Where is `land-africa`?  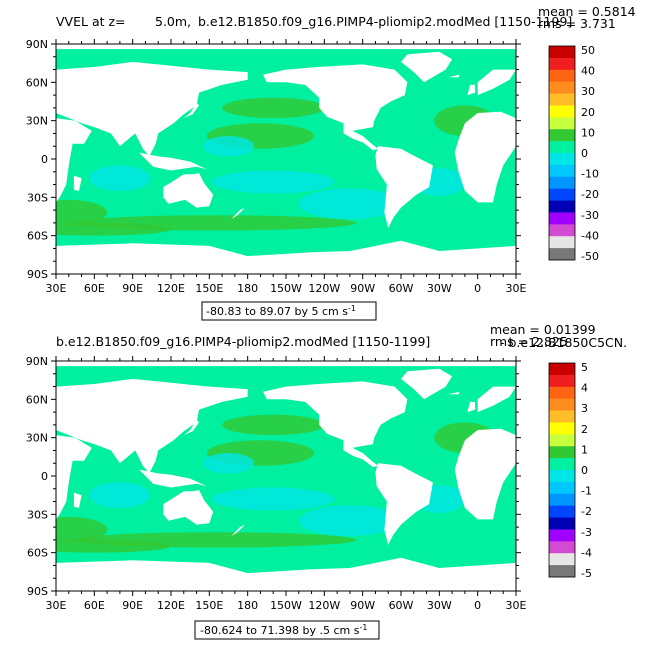 land-africa is located at coordinates (485, 157).